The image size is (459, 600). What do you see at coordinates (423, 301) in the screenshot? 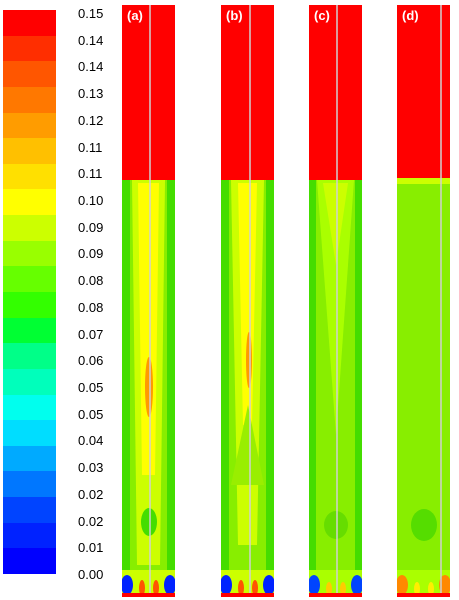
I see `contour-panel-d: (d)` at bounding box center [423, 301].